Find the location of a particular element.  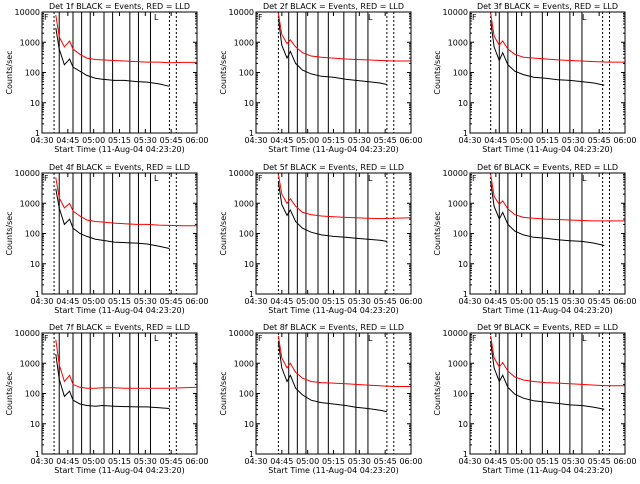

plot-title: Det 7f BLACK = Events, RED = LLD is located at coordinates (119, 327).